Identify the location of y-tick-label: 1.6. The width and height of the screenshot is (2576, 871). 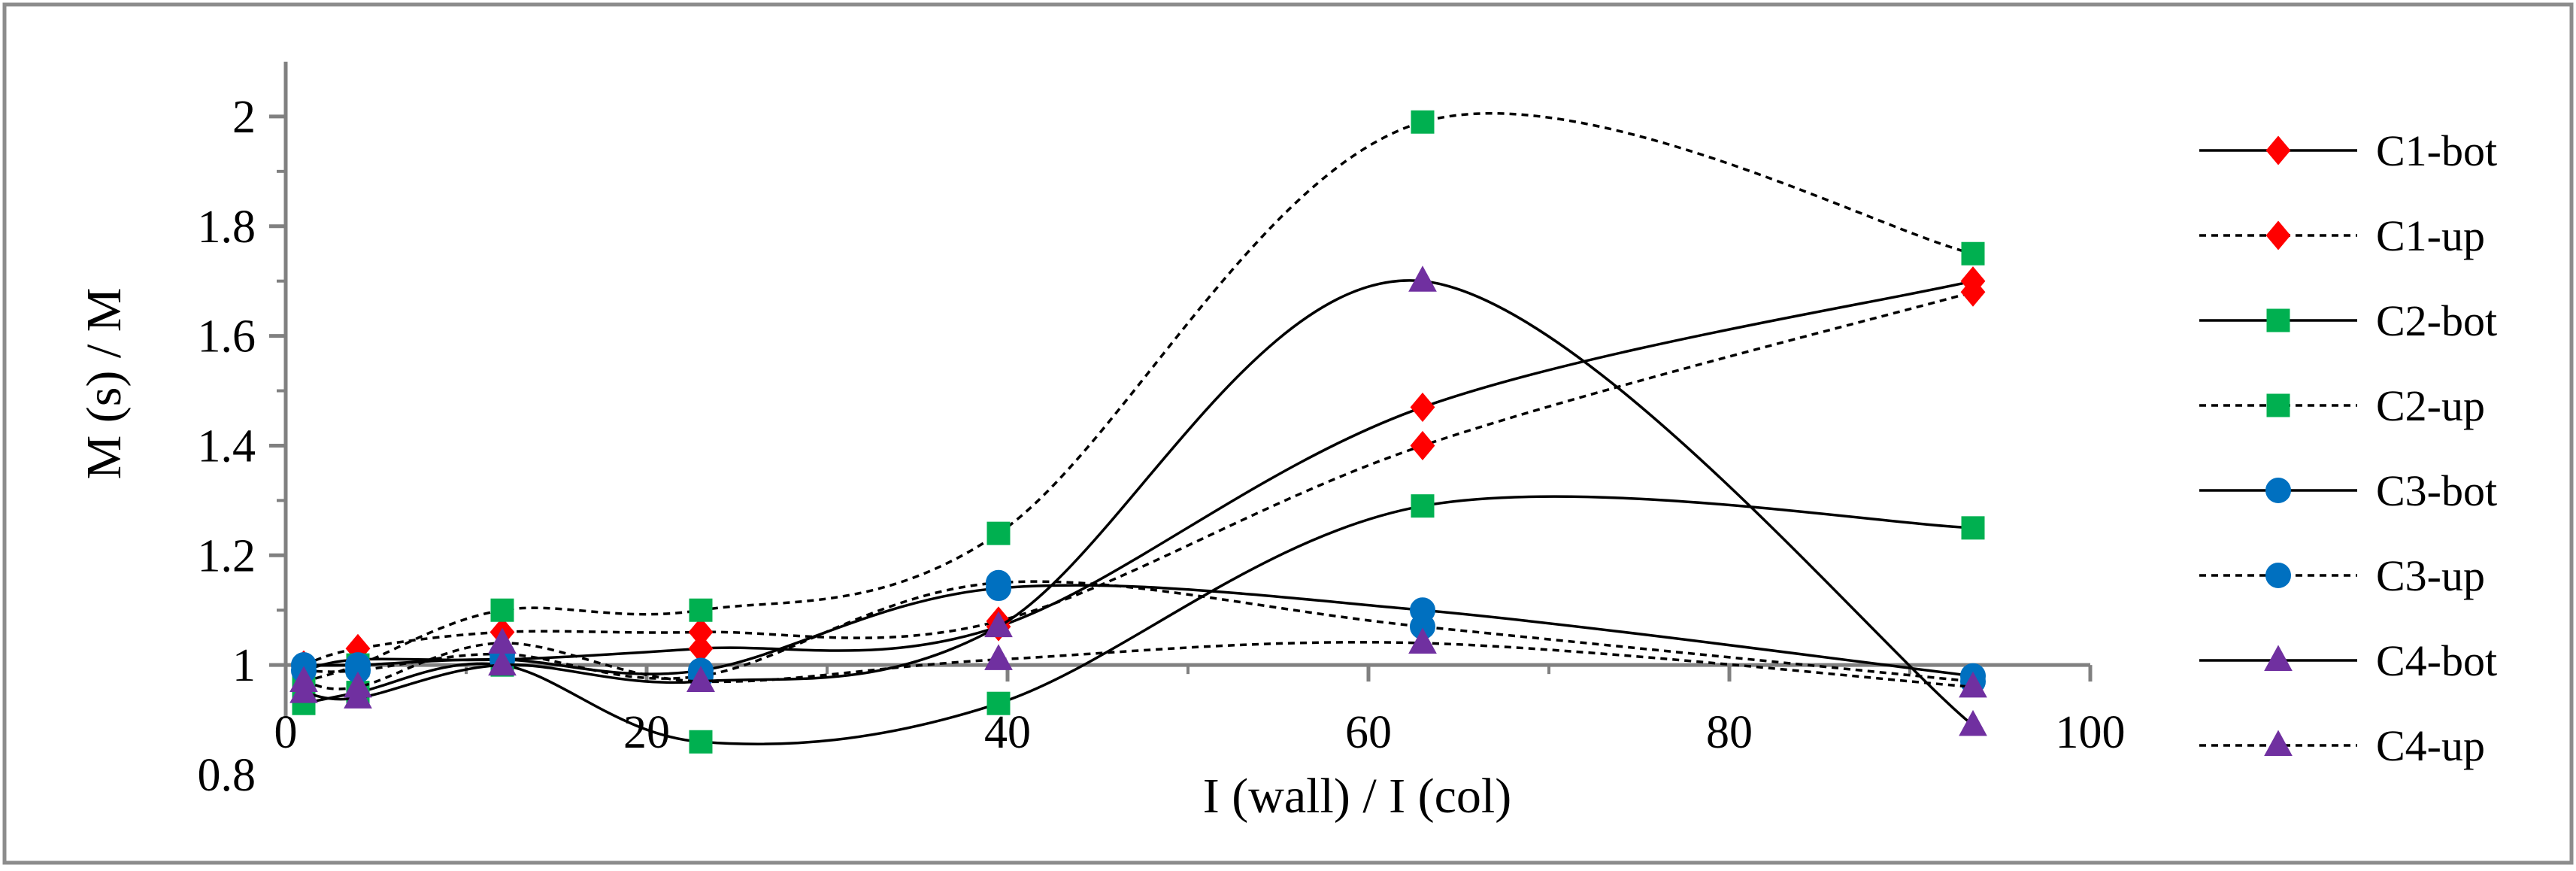
(227, 337).